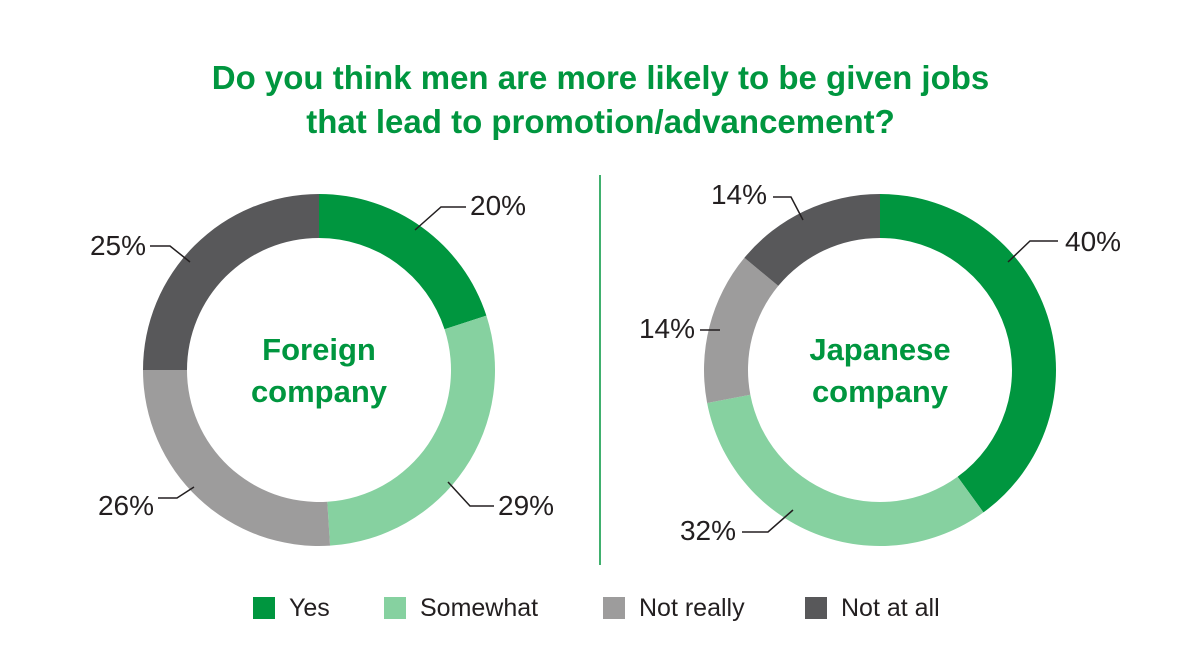 This screenshot has height=670, width=1201. Describe the element at coordinates (879, 349) in the screenshot. I see `center-label-japanese-line-1: Japanese` at that location.